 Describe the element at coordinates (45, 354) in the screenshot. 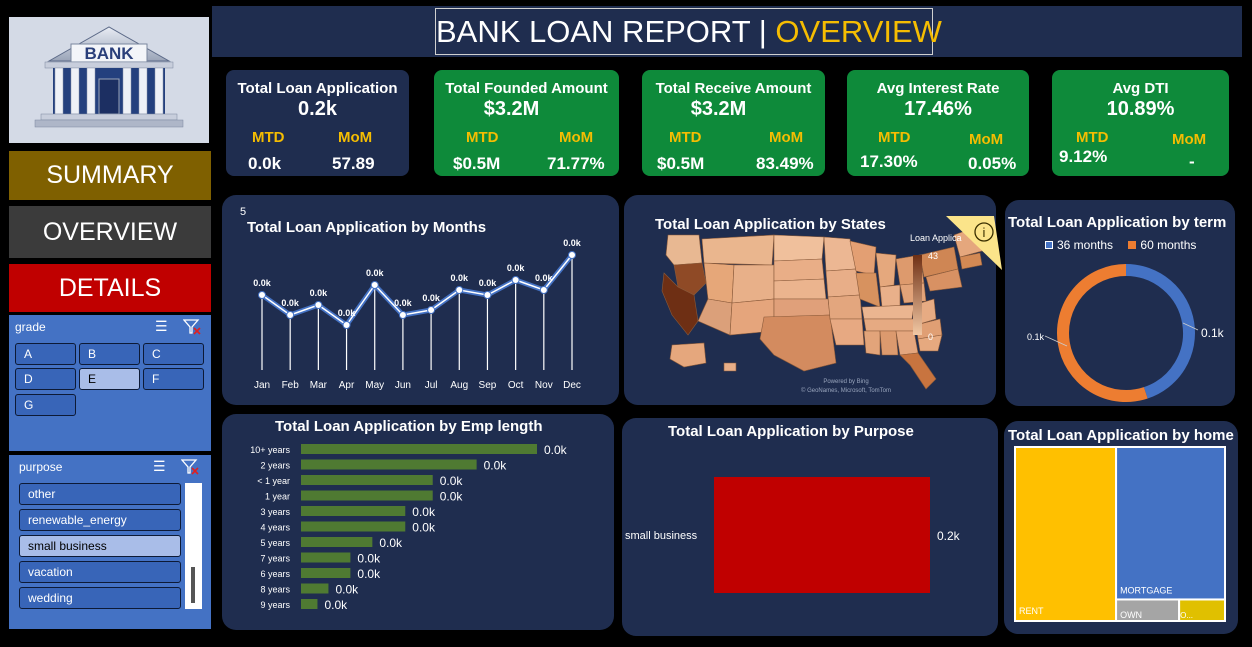

I see `grade-option-a: A` at that location.